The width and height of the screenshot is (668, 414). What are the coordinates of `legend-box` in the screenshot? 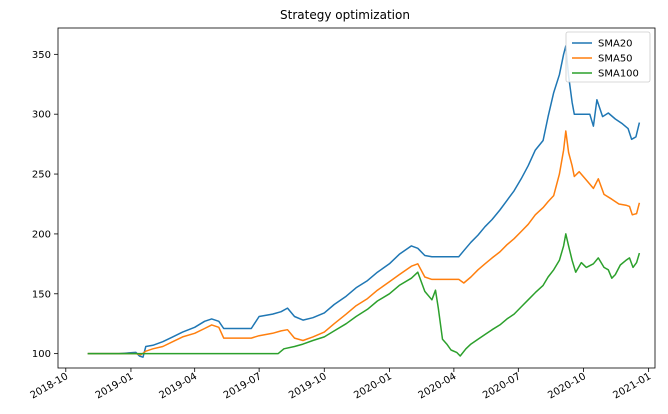 It's located at (608, 57).